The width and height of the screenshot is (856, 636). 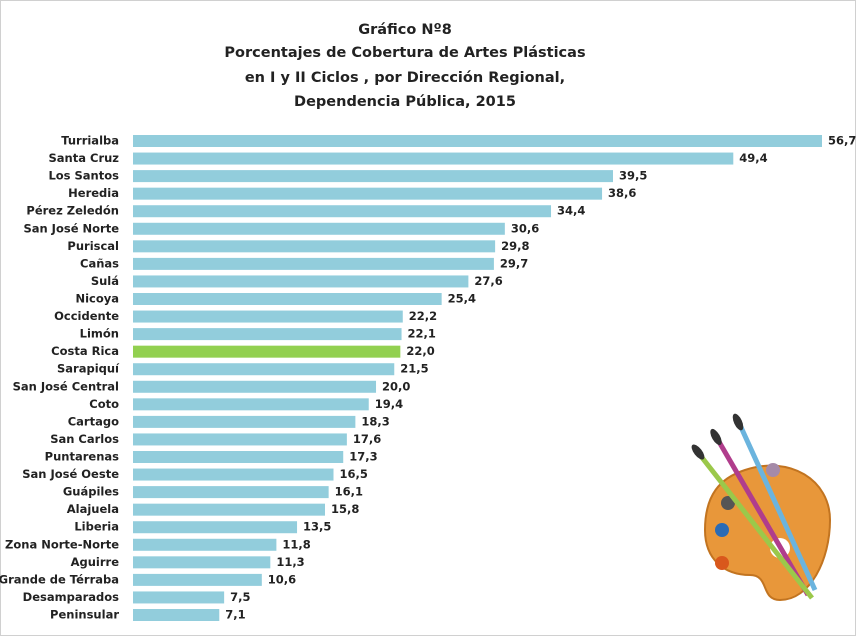 I want to click on value-label: 25,4, so click(x=462, y=299).